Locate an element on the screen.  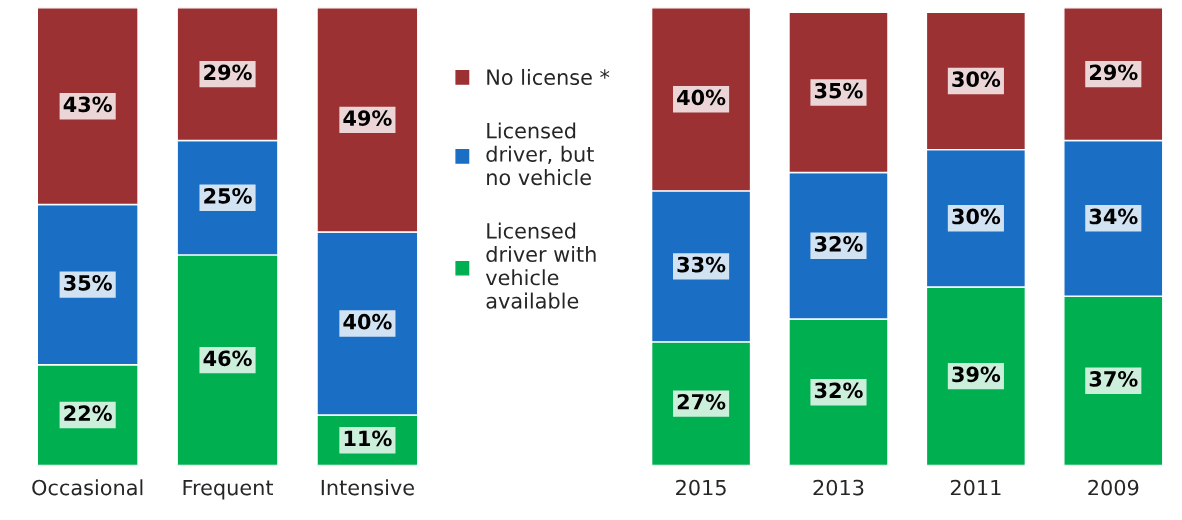
data-label: 49% is located at coordinates (367, 118).